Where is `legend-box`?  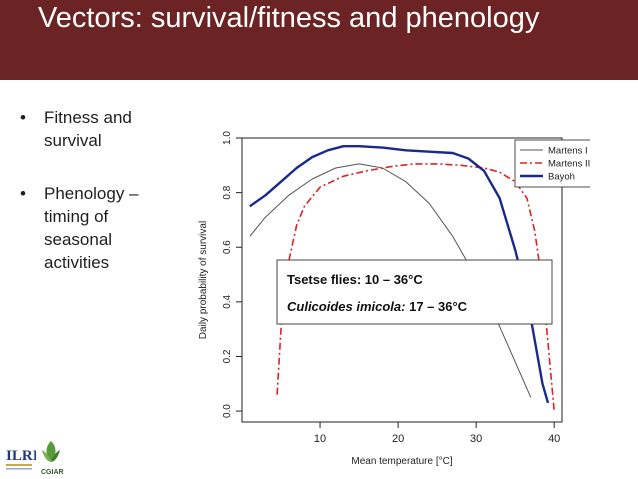 legend-box is located at coordinates (552, 163).